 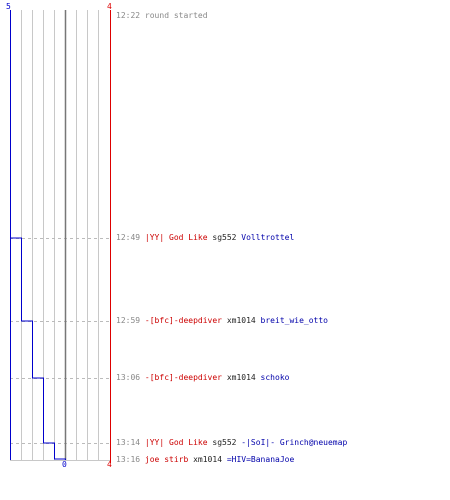 I want to click on kill-entry: 13:16 joe stirb xm1014 =HIV=BananaJoe, so click(x=205, y=460).